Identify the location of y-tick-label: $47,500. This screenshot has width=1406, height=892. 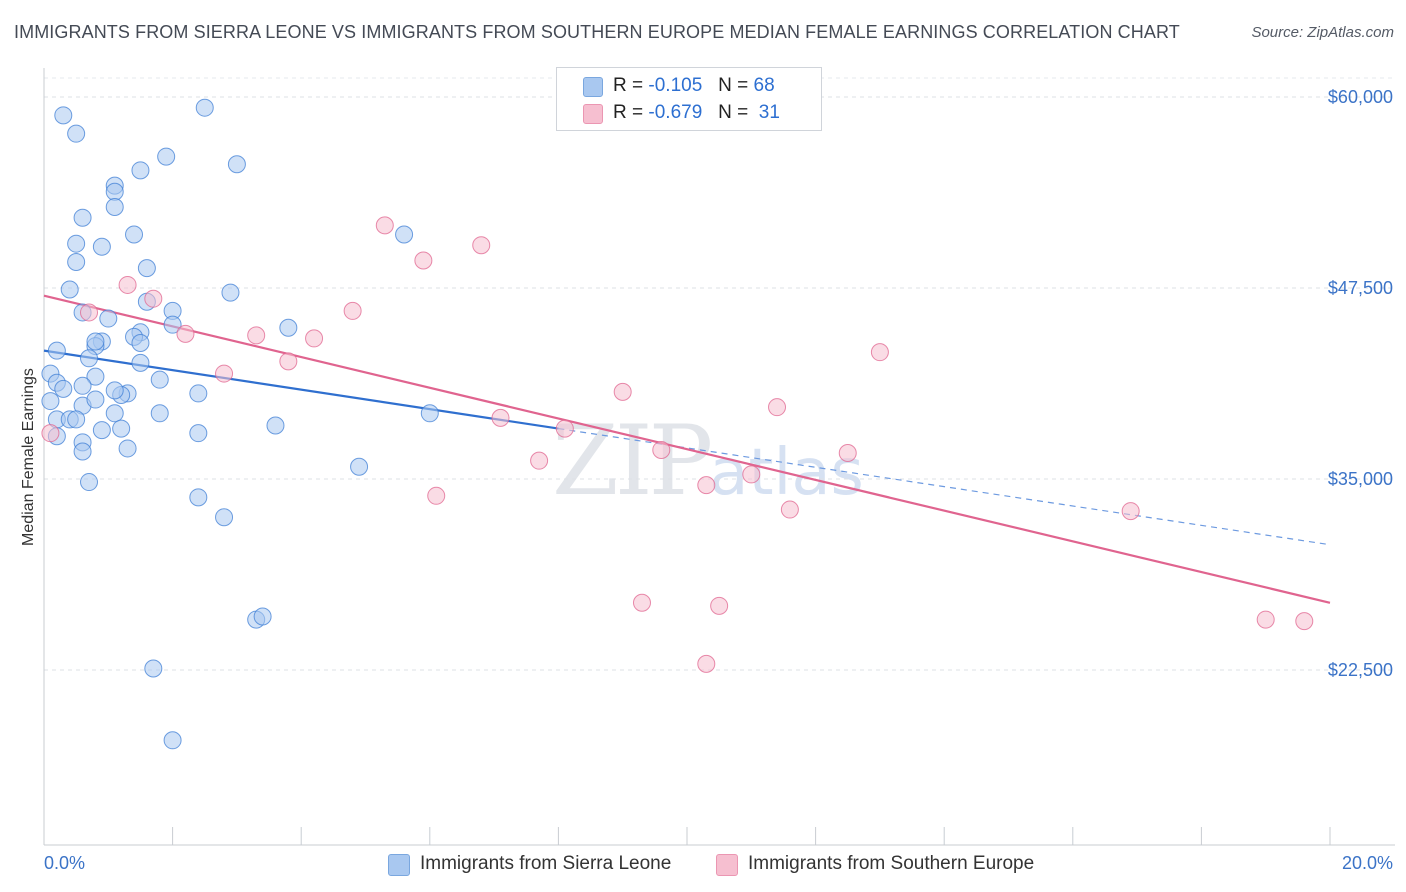
(1360, 288).